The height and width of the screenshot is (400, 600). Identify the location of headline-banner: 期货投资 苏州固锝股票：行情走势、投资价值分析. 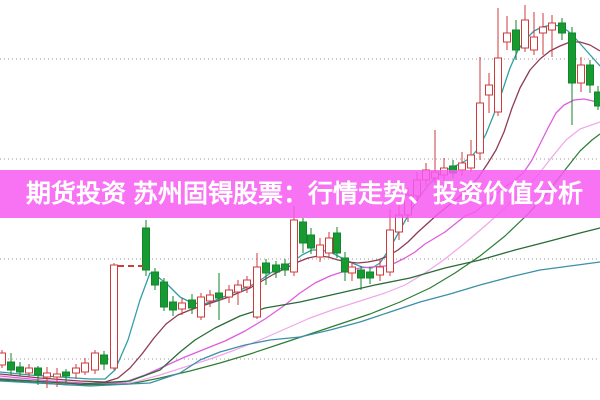
(300, 194).